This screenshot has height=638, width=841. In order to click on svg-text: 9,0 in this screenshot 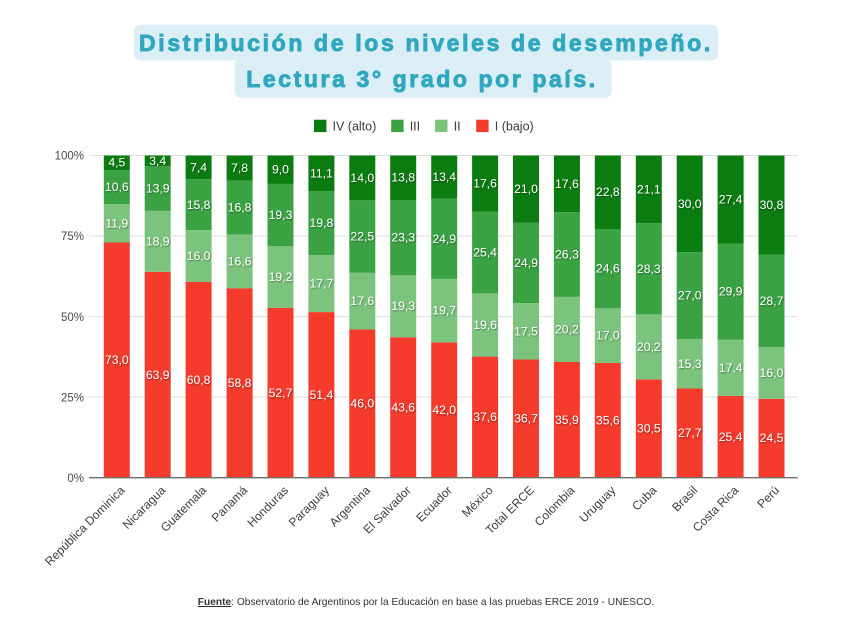, I will do `click(280, 170)`.